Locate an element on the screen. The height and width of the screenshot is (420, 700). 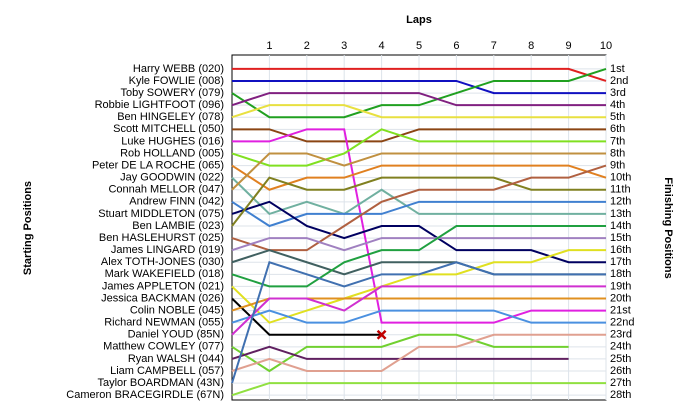
y2-tick-label: 15th is located at coordinates (620, 238).